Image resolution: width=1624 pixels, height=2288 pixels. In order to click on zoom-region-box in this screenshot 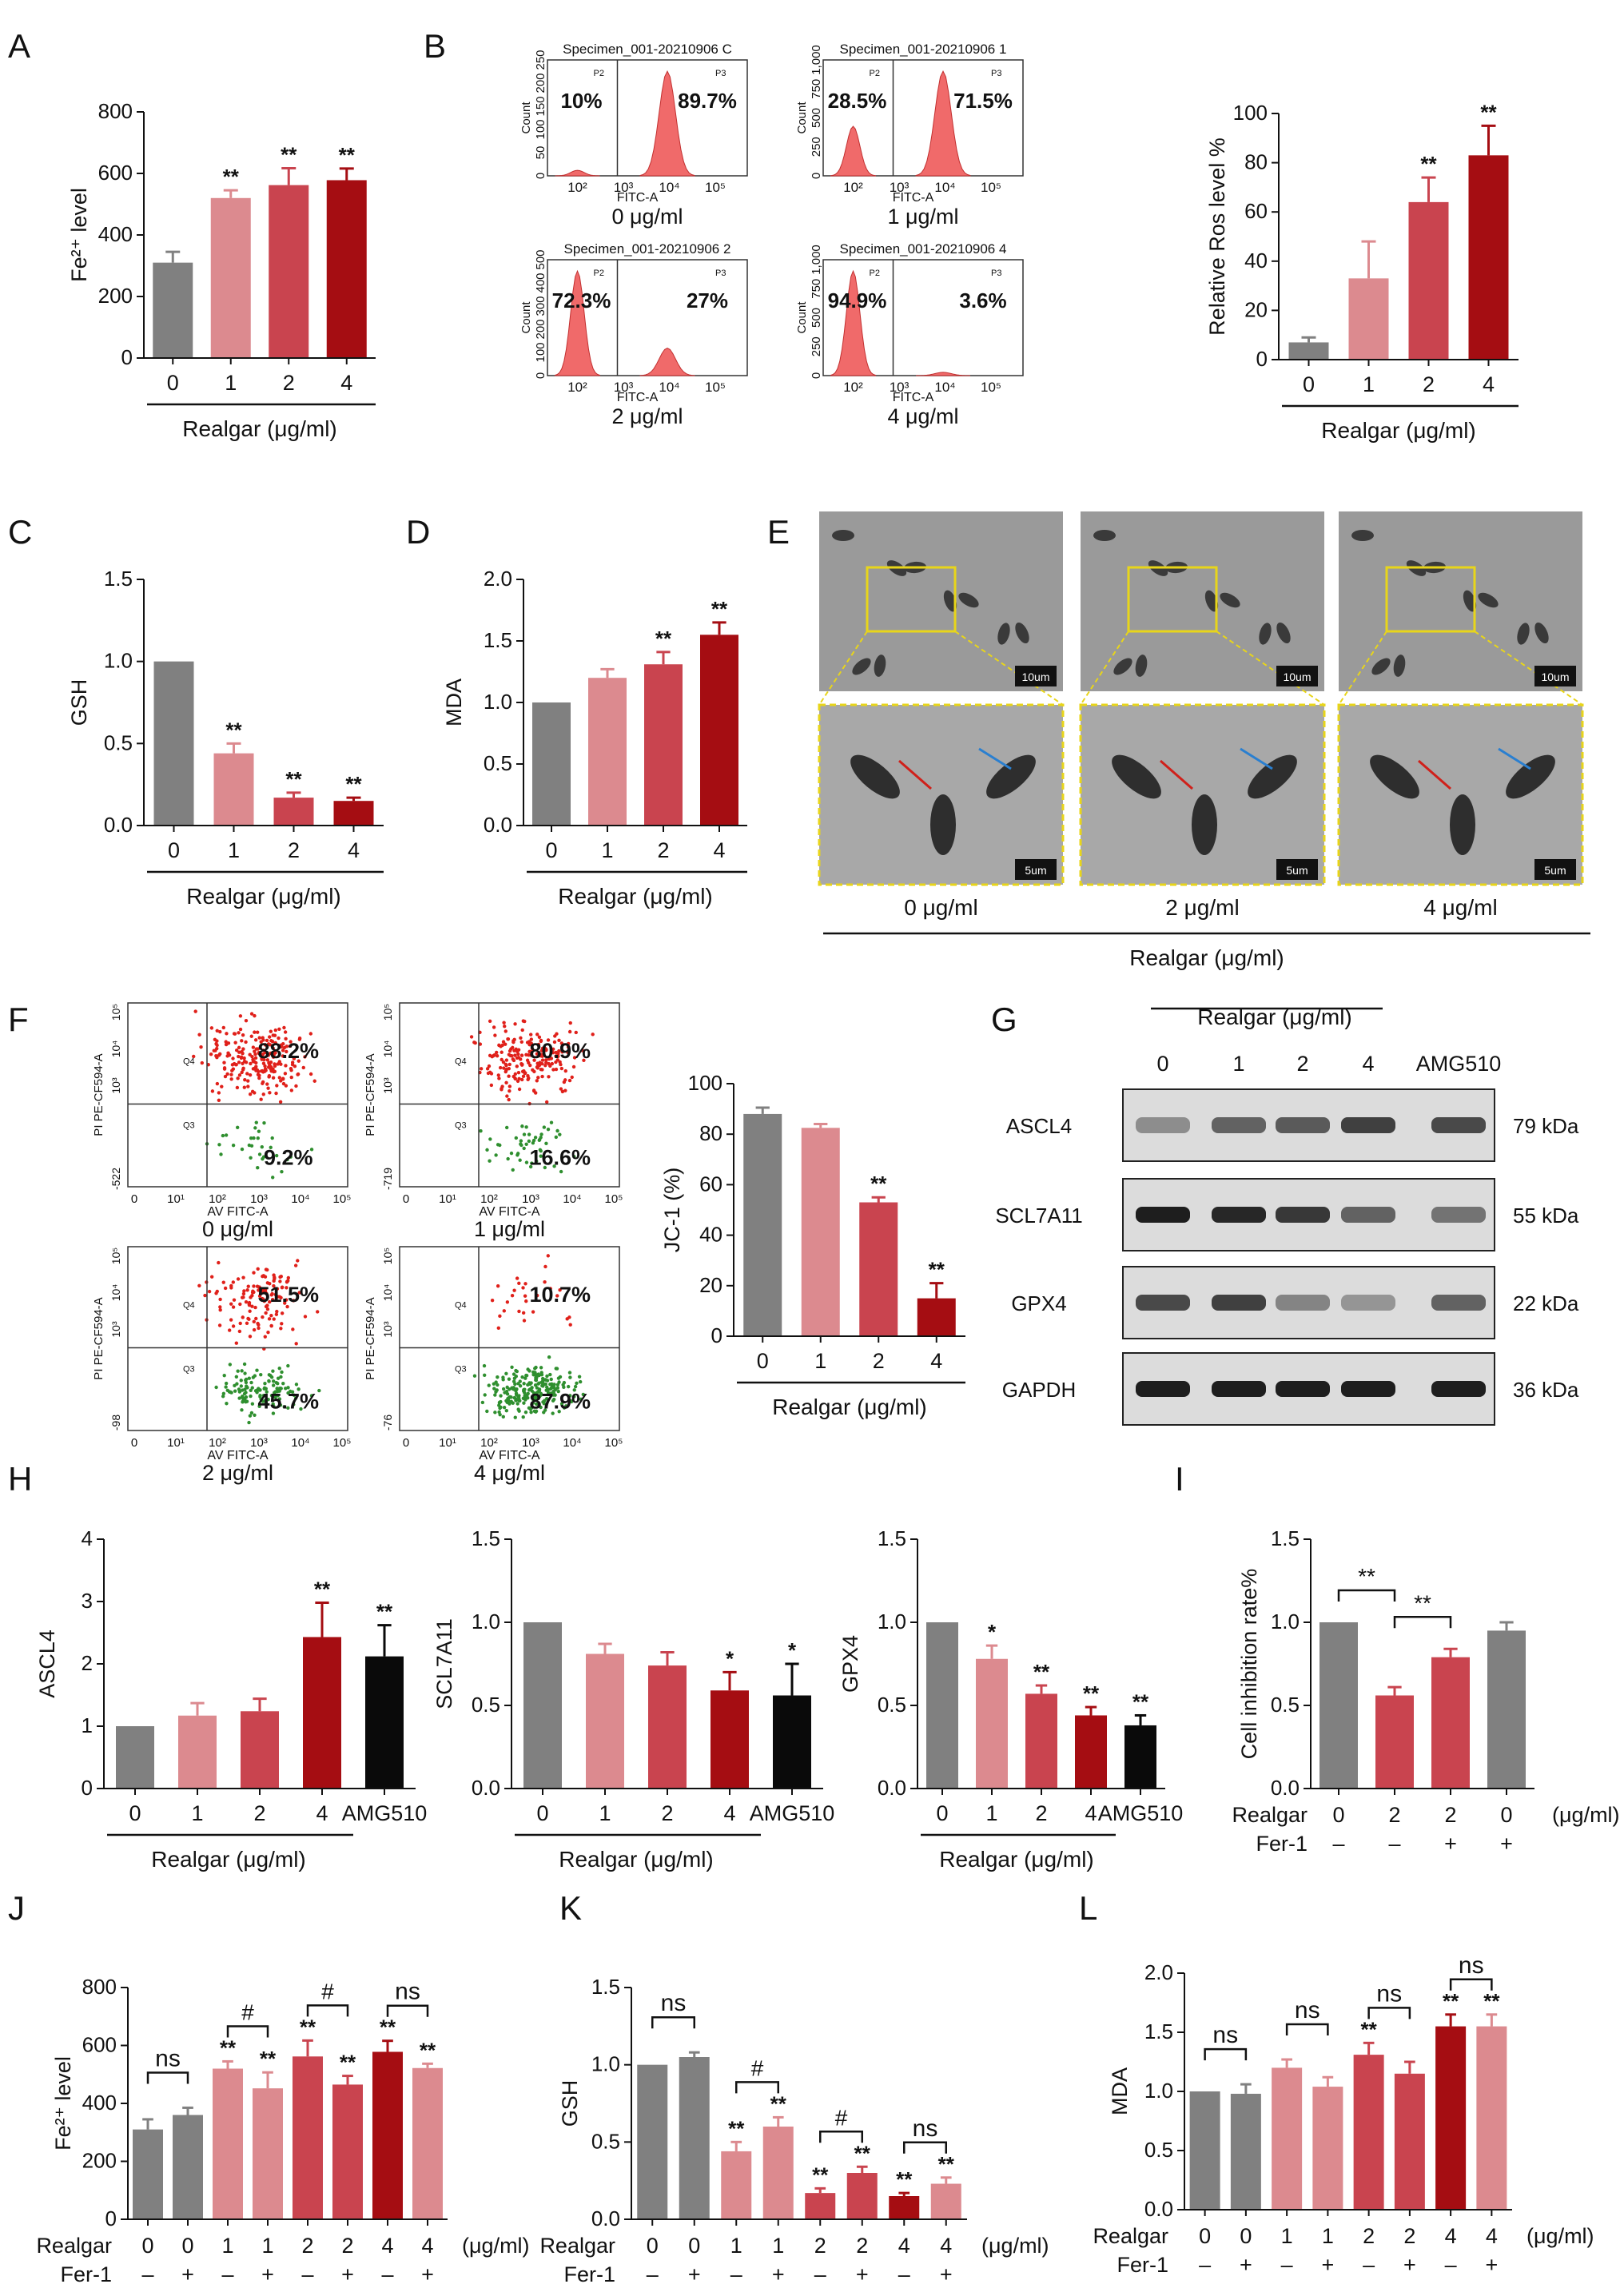, I will do `click(1172, 599)`.